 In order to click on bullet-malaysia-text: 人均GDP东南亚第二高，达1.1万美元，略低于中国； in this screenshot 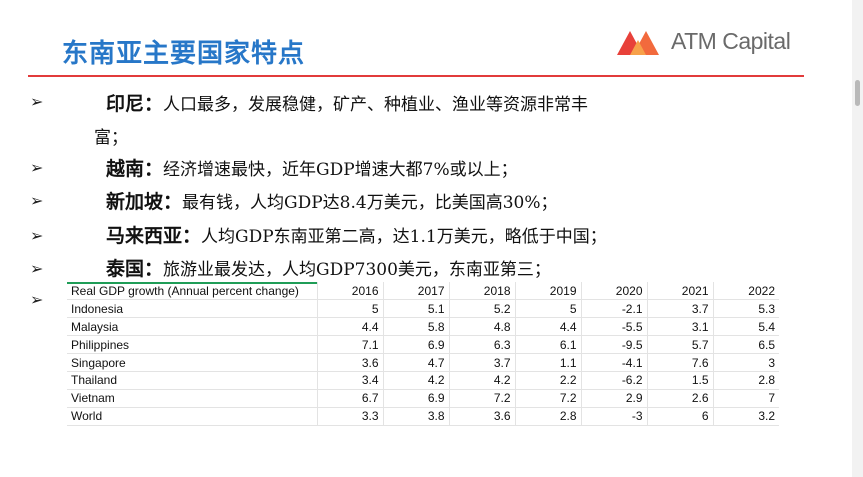, I will do `click(404, 237)`.